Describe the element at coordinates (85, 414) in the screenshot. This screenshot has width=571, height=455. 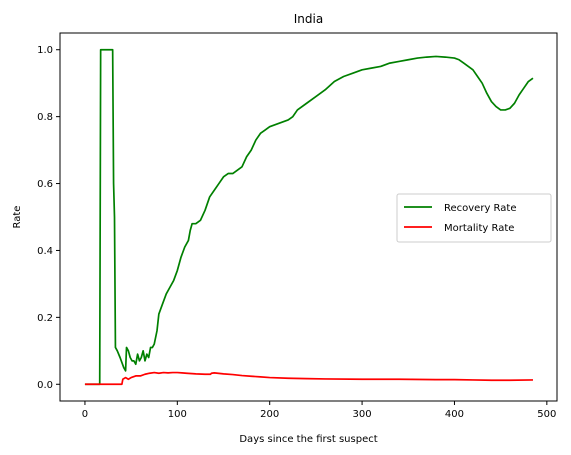
I see `x-tick-label: 0` at that location.